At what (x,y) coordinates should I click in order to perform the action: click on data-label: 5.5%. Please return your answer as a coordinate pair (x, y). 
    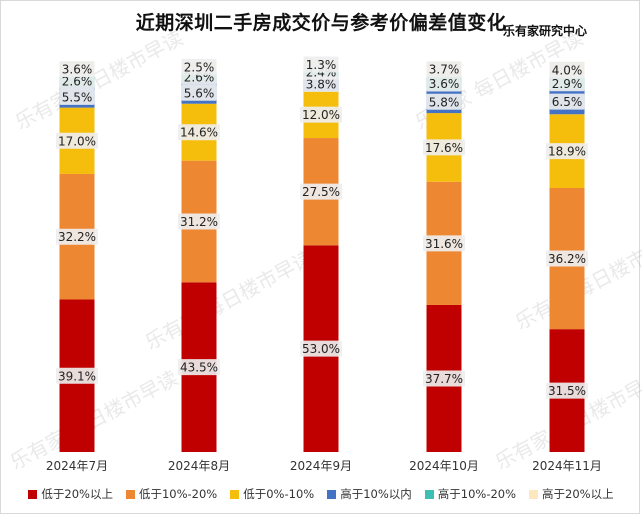
    Looking at the image, I should click on (77, 97).